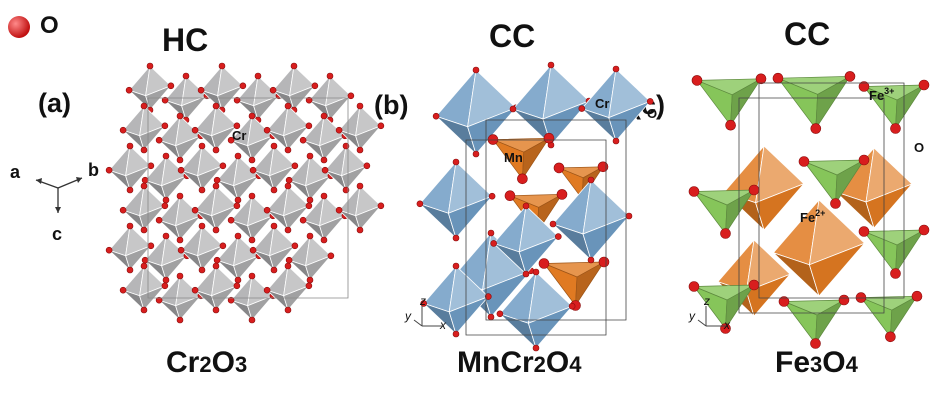 The image size is (933, 396). I want to click on axis-b-label: b, so click(93, 170).